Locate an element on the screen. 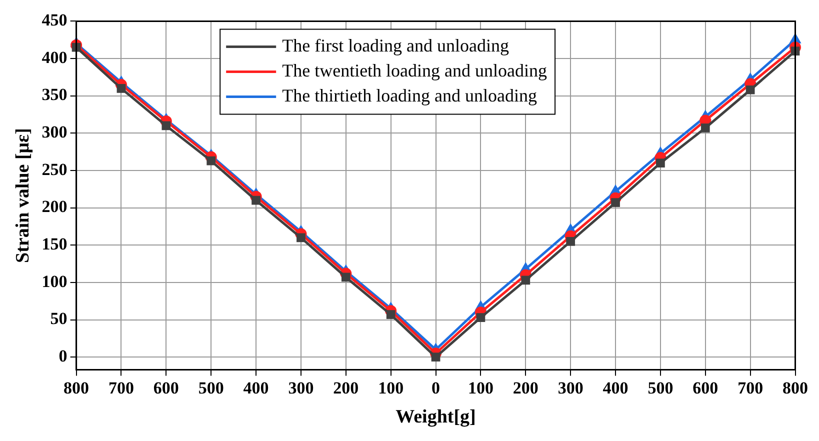  x-tick-label: 0 is located at coordinates (436, 388).